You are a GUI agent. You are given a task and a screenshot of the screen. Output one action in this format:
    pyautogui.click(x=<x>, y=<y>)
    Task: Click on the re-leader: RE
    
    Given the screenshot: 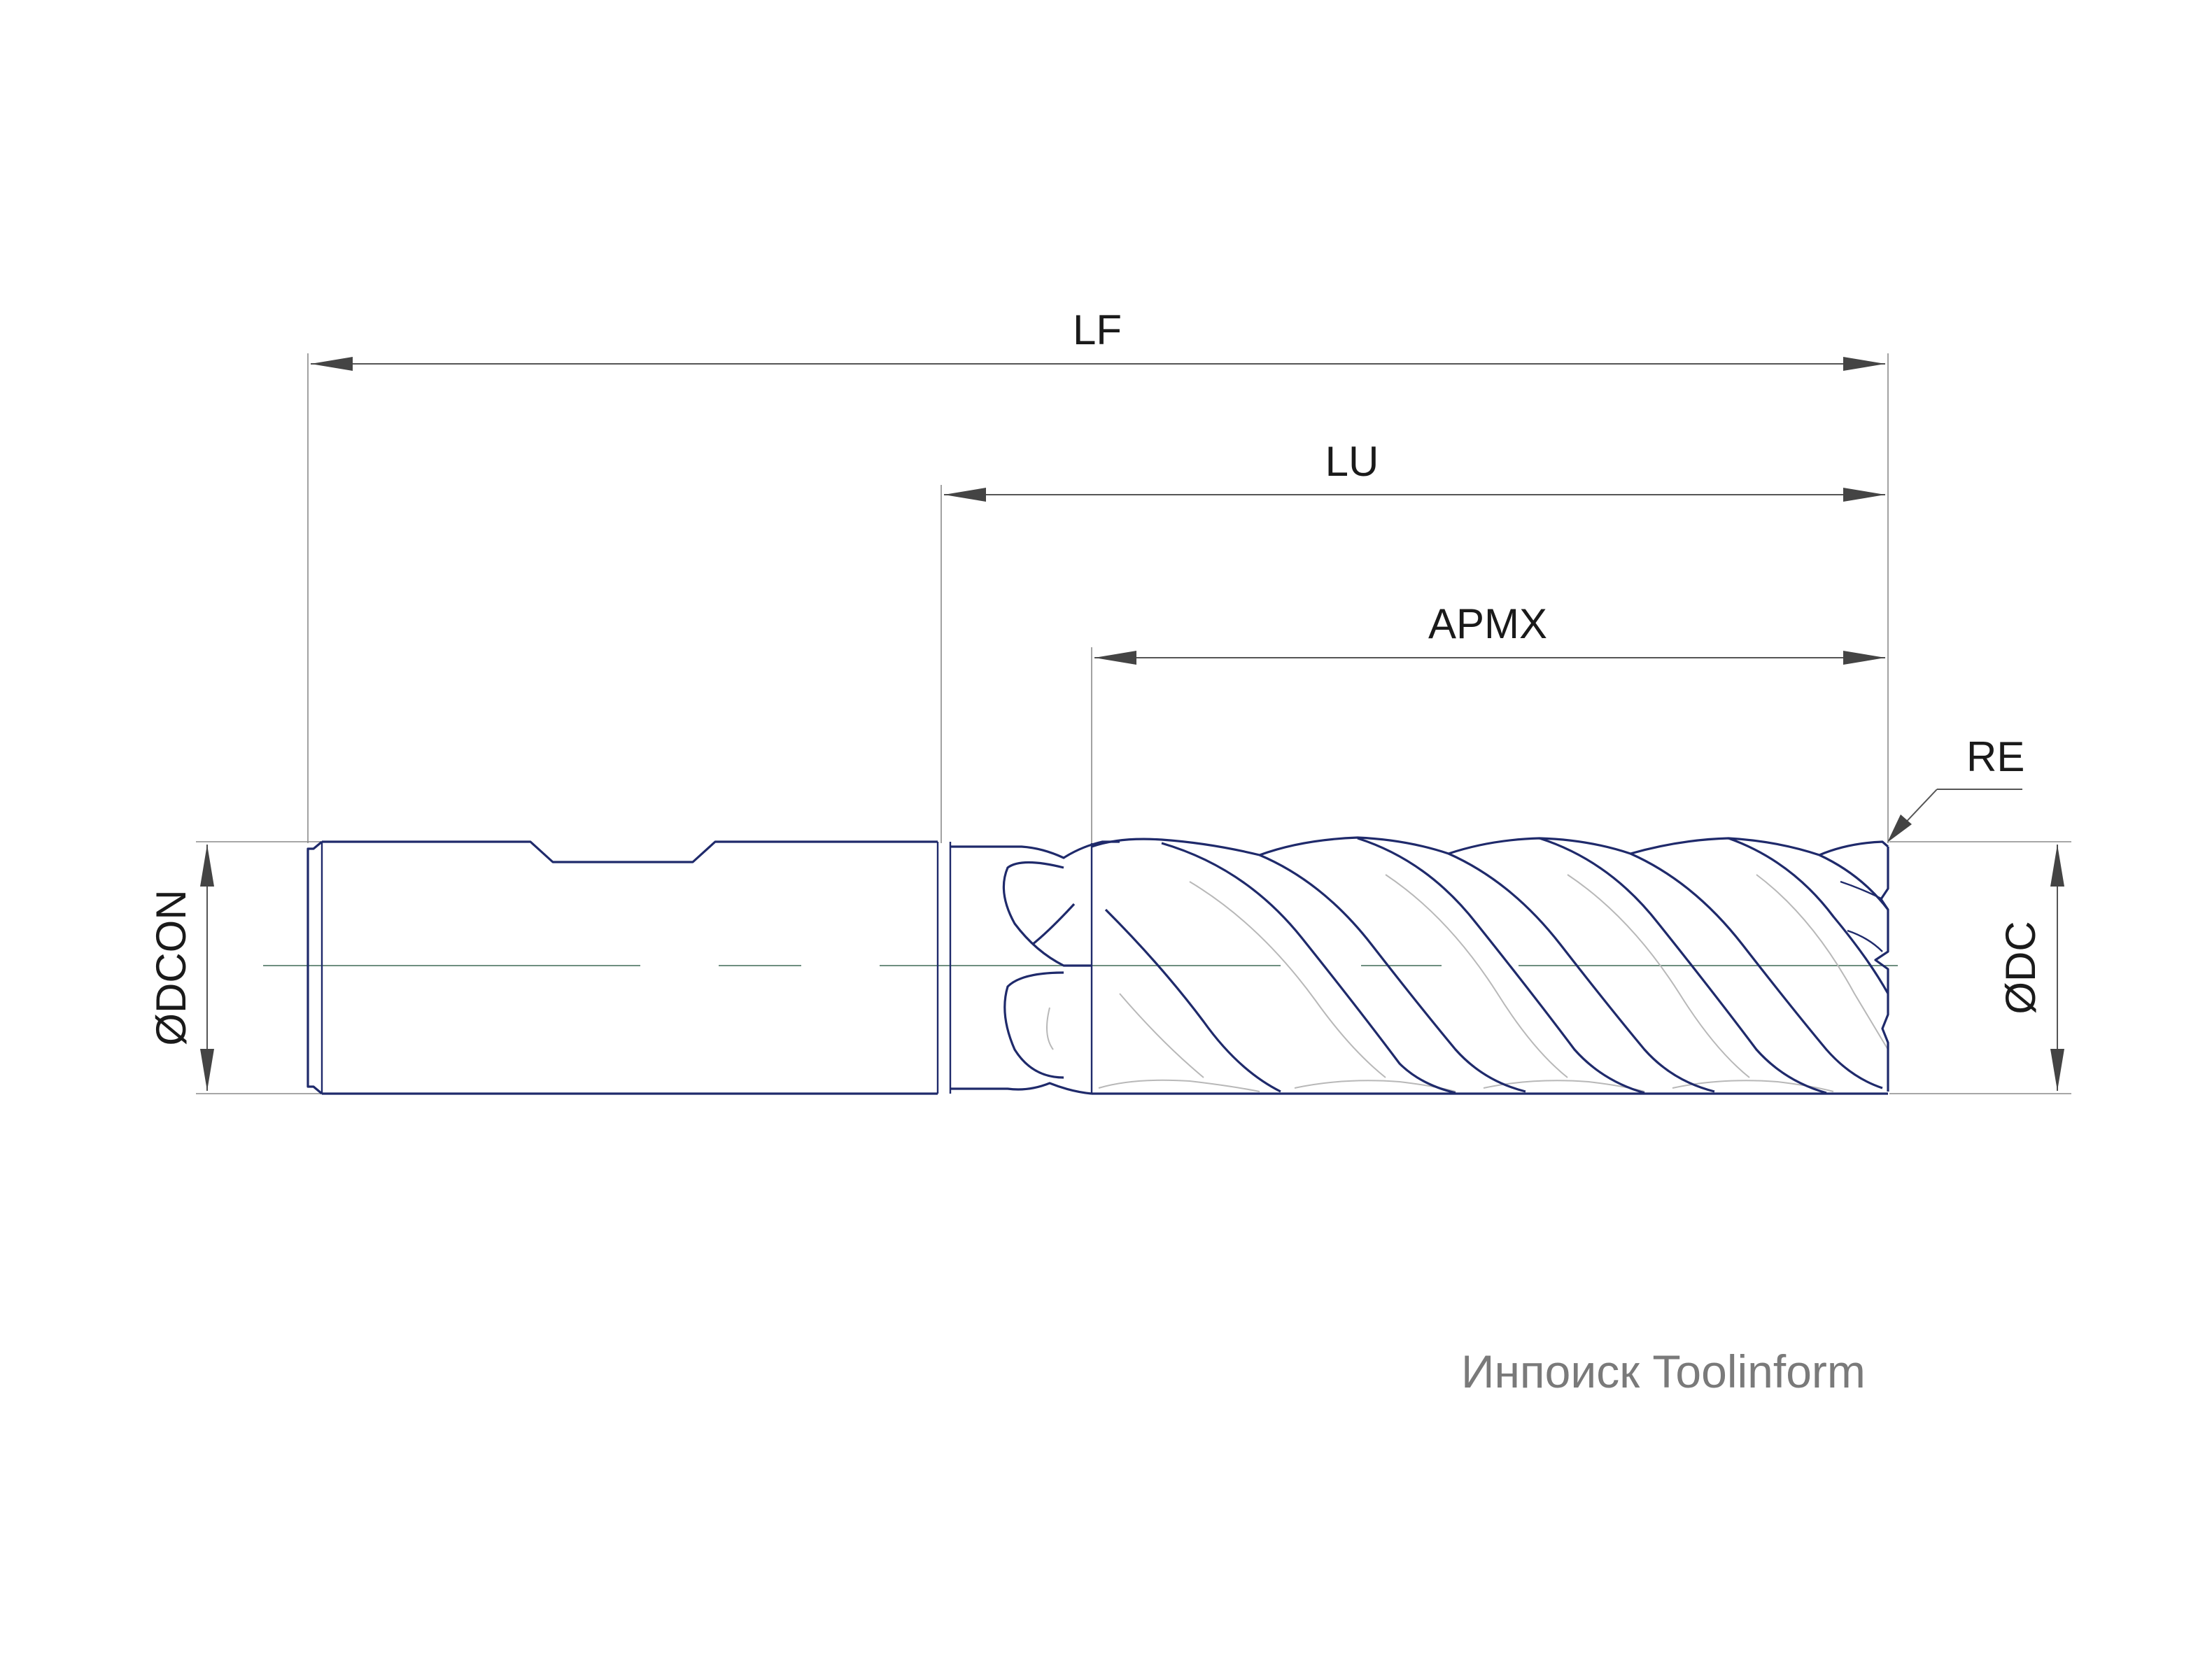 What is the action you would take?
    pyautogui.click(x=1956, y=787)
    